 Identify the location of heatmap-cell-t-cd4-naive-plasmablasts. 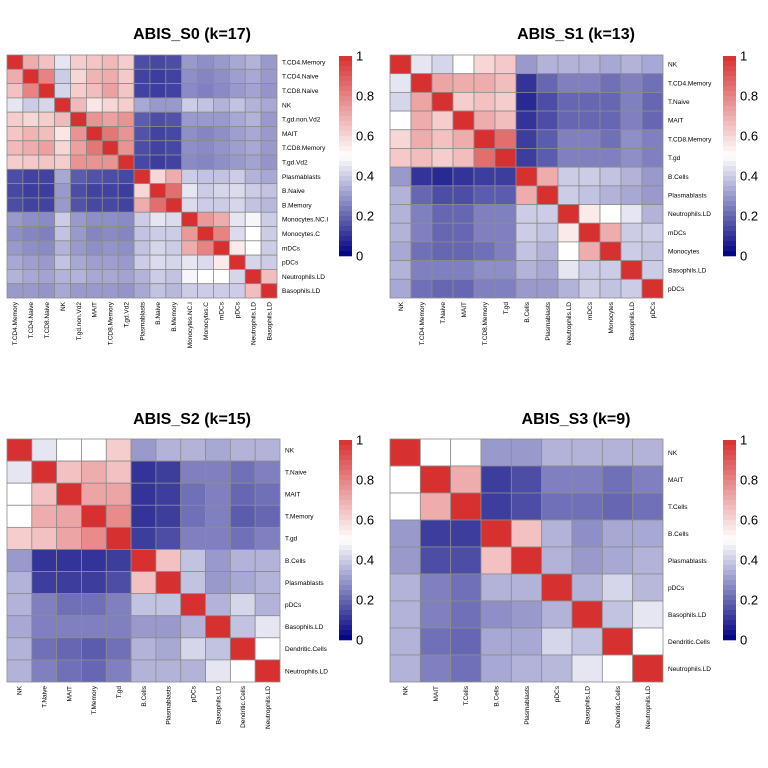
(142, 76).